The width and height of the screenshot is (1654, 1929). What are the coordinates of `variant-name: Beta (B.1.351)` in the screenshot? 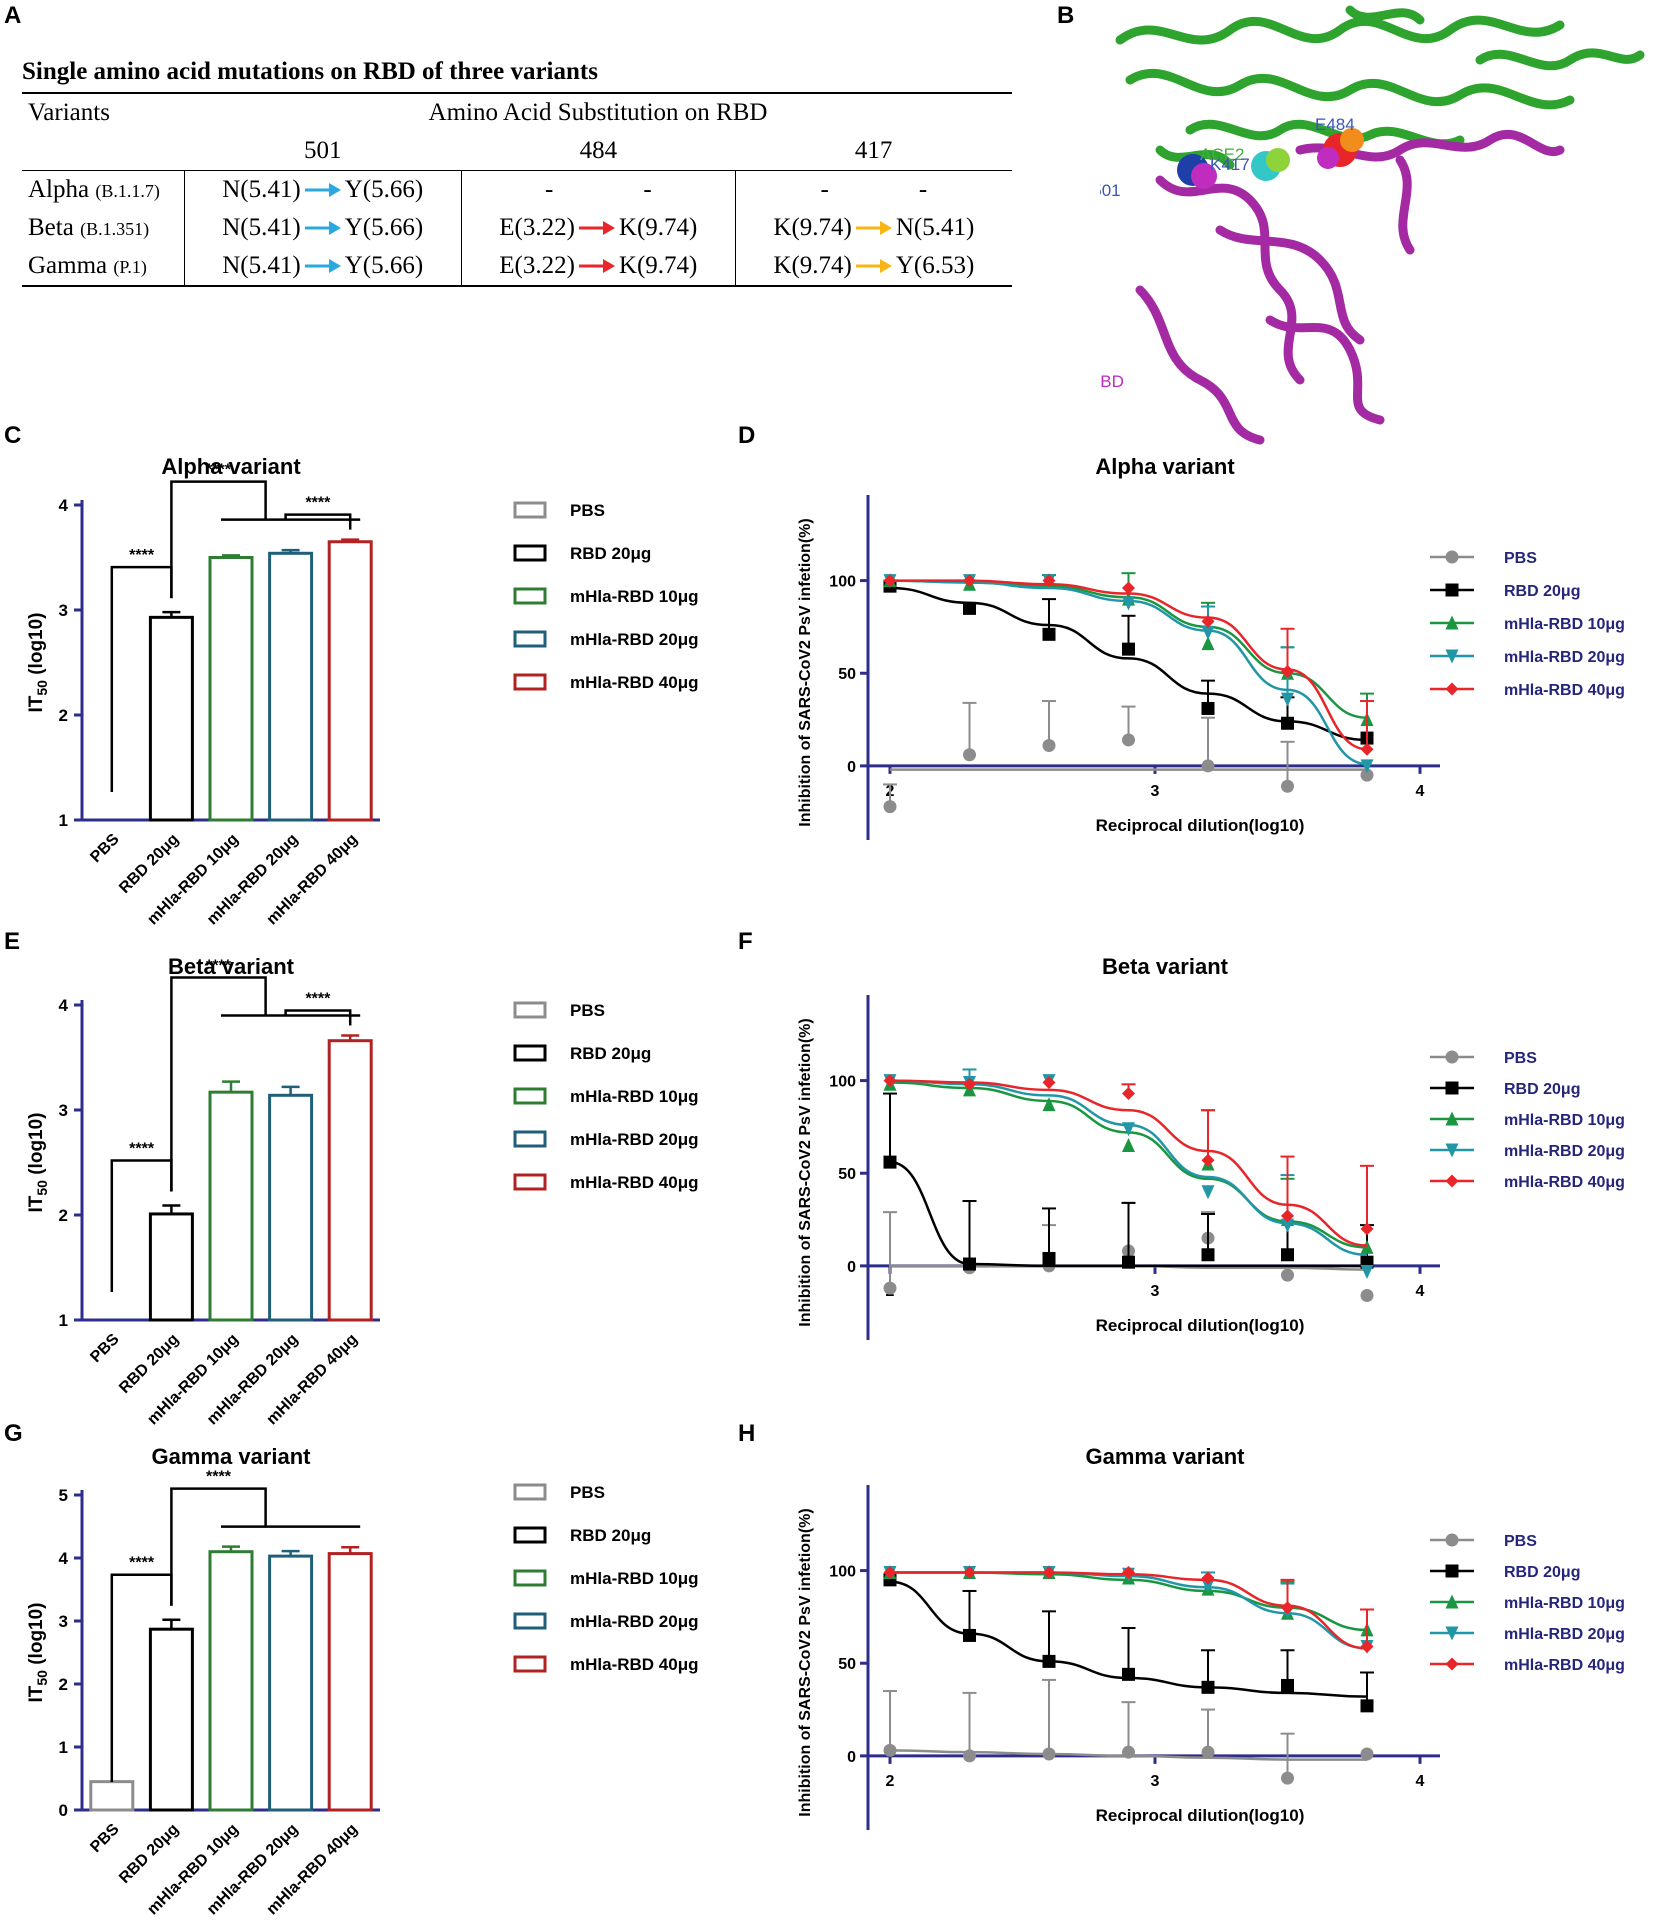 It's located at (103, 228).